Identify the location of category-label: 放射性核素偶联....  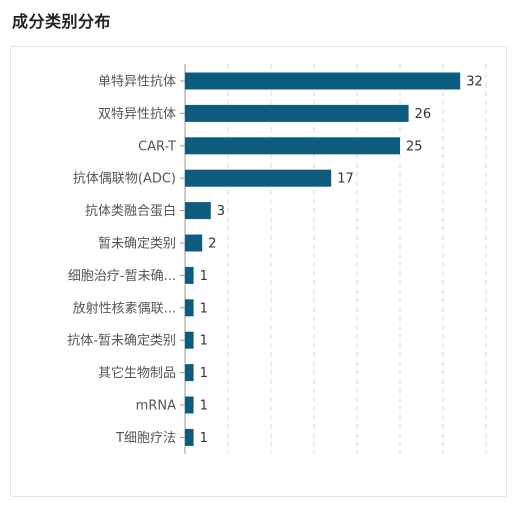
(124, 308).